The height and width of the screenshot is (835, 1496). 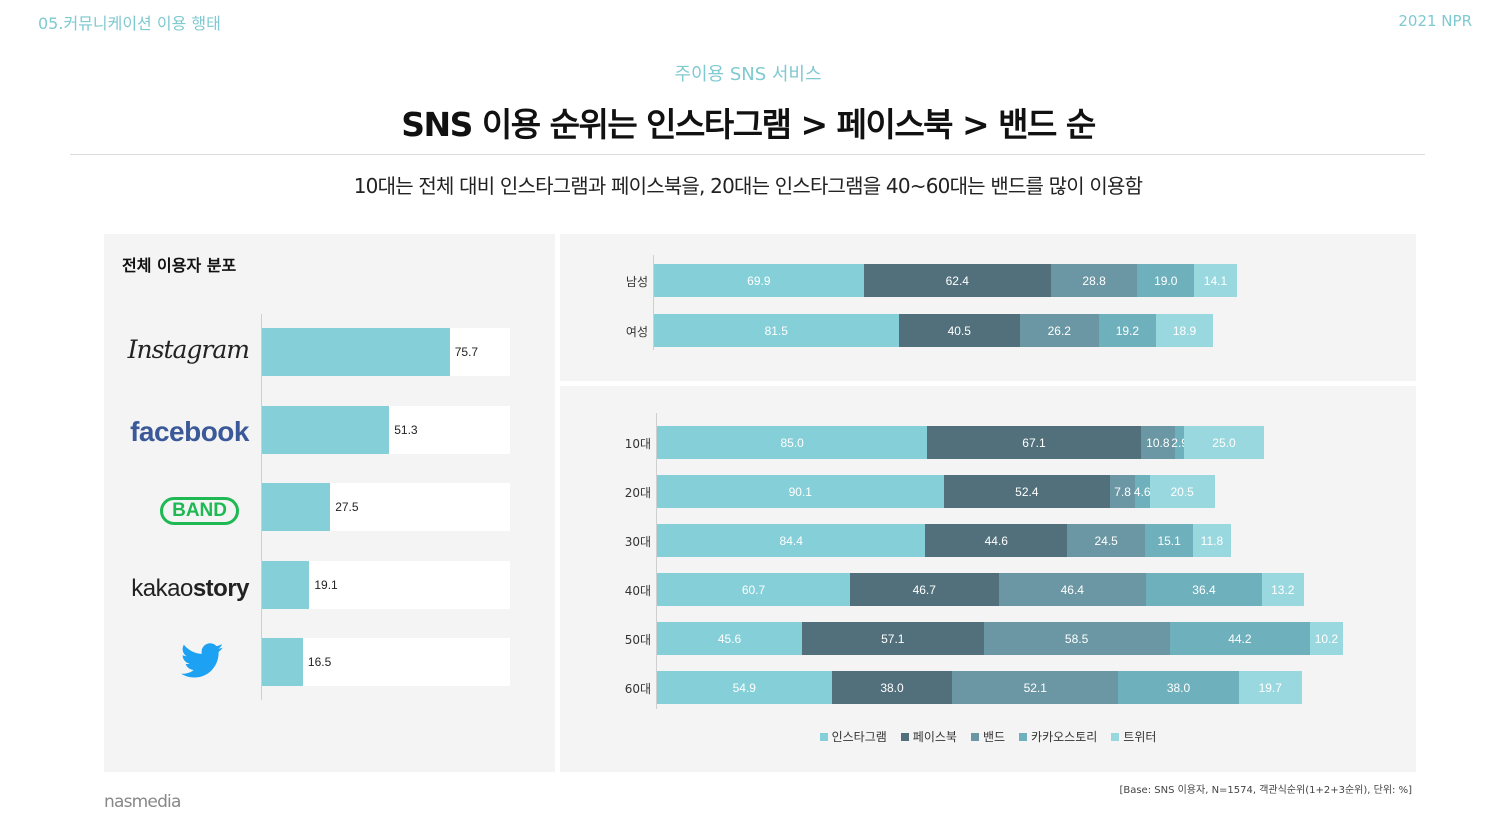 What do you see at coordinates (179, 265) in the screenshot?
I see `overall-distribution-title: 전체 이용자 분포` at bounding box center [179, 265].